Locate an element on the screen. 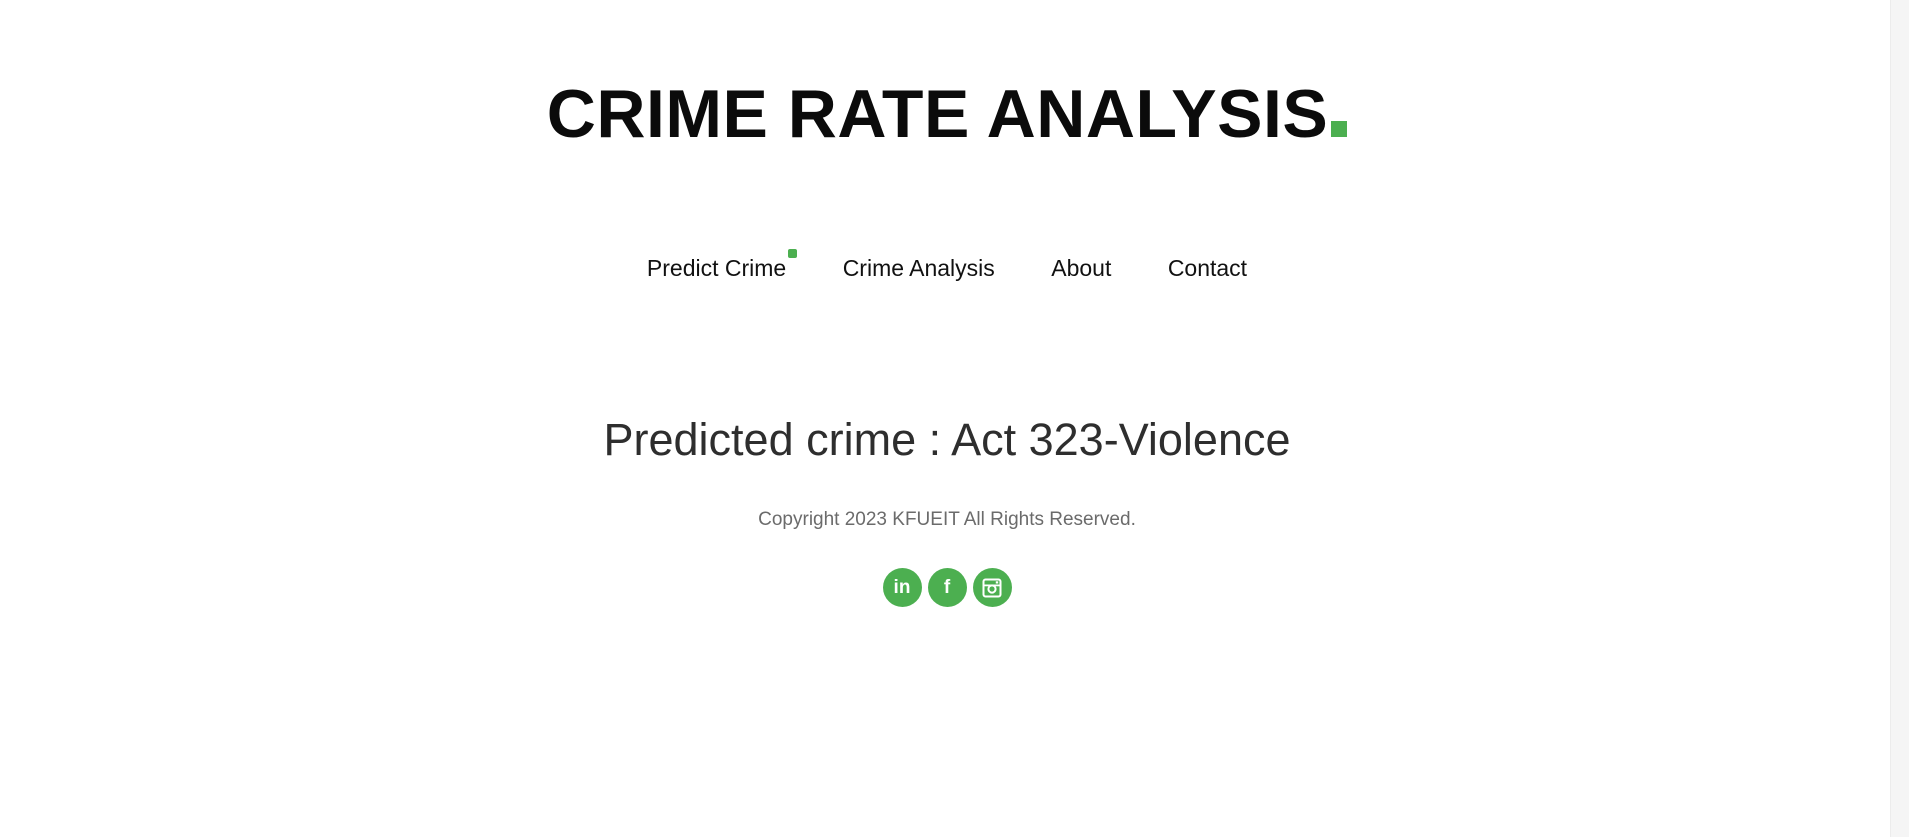  nav-item-crime-analysis: Crime Analysis is located at coordinates (919, 268).